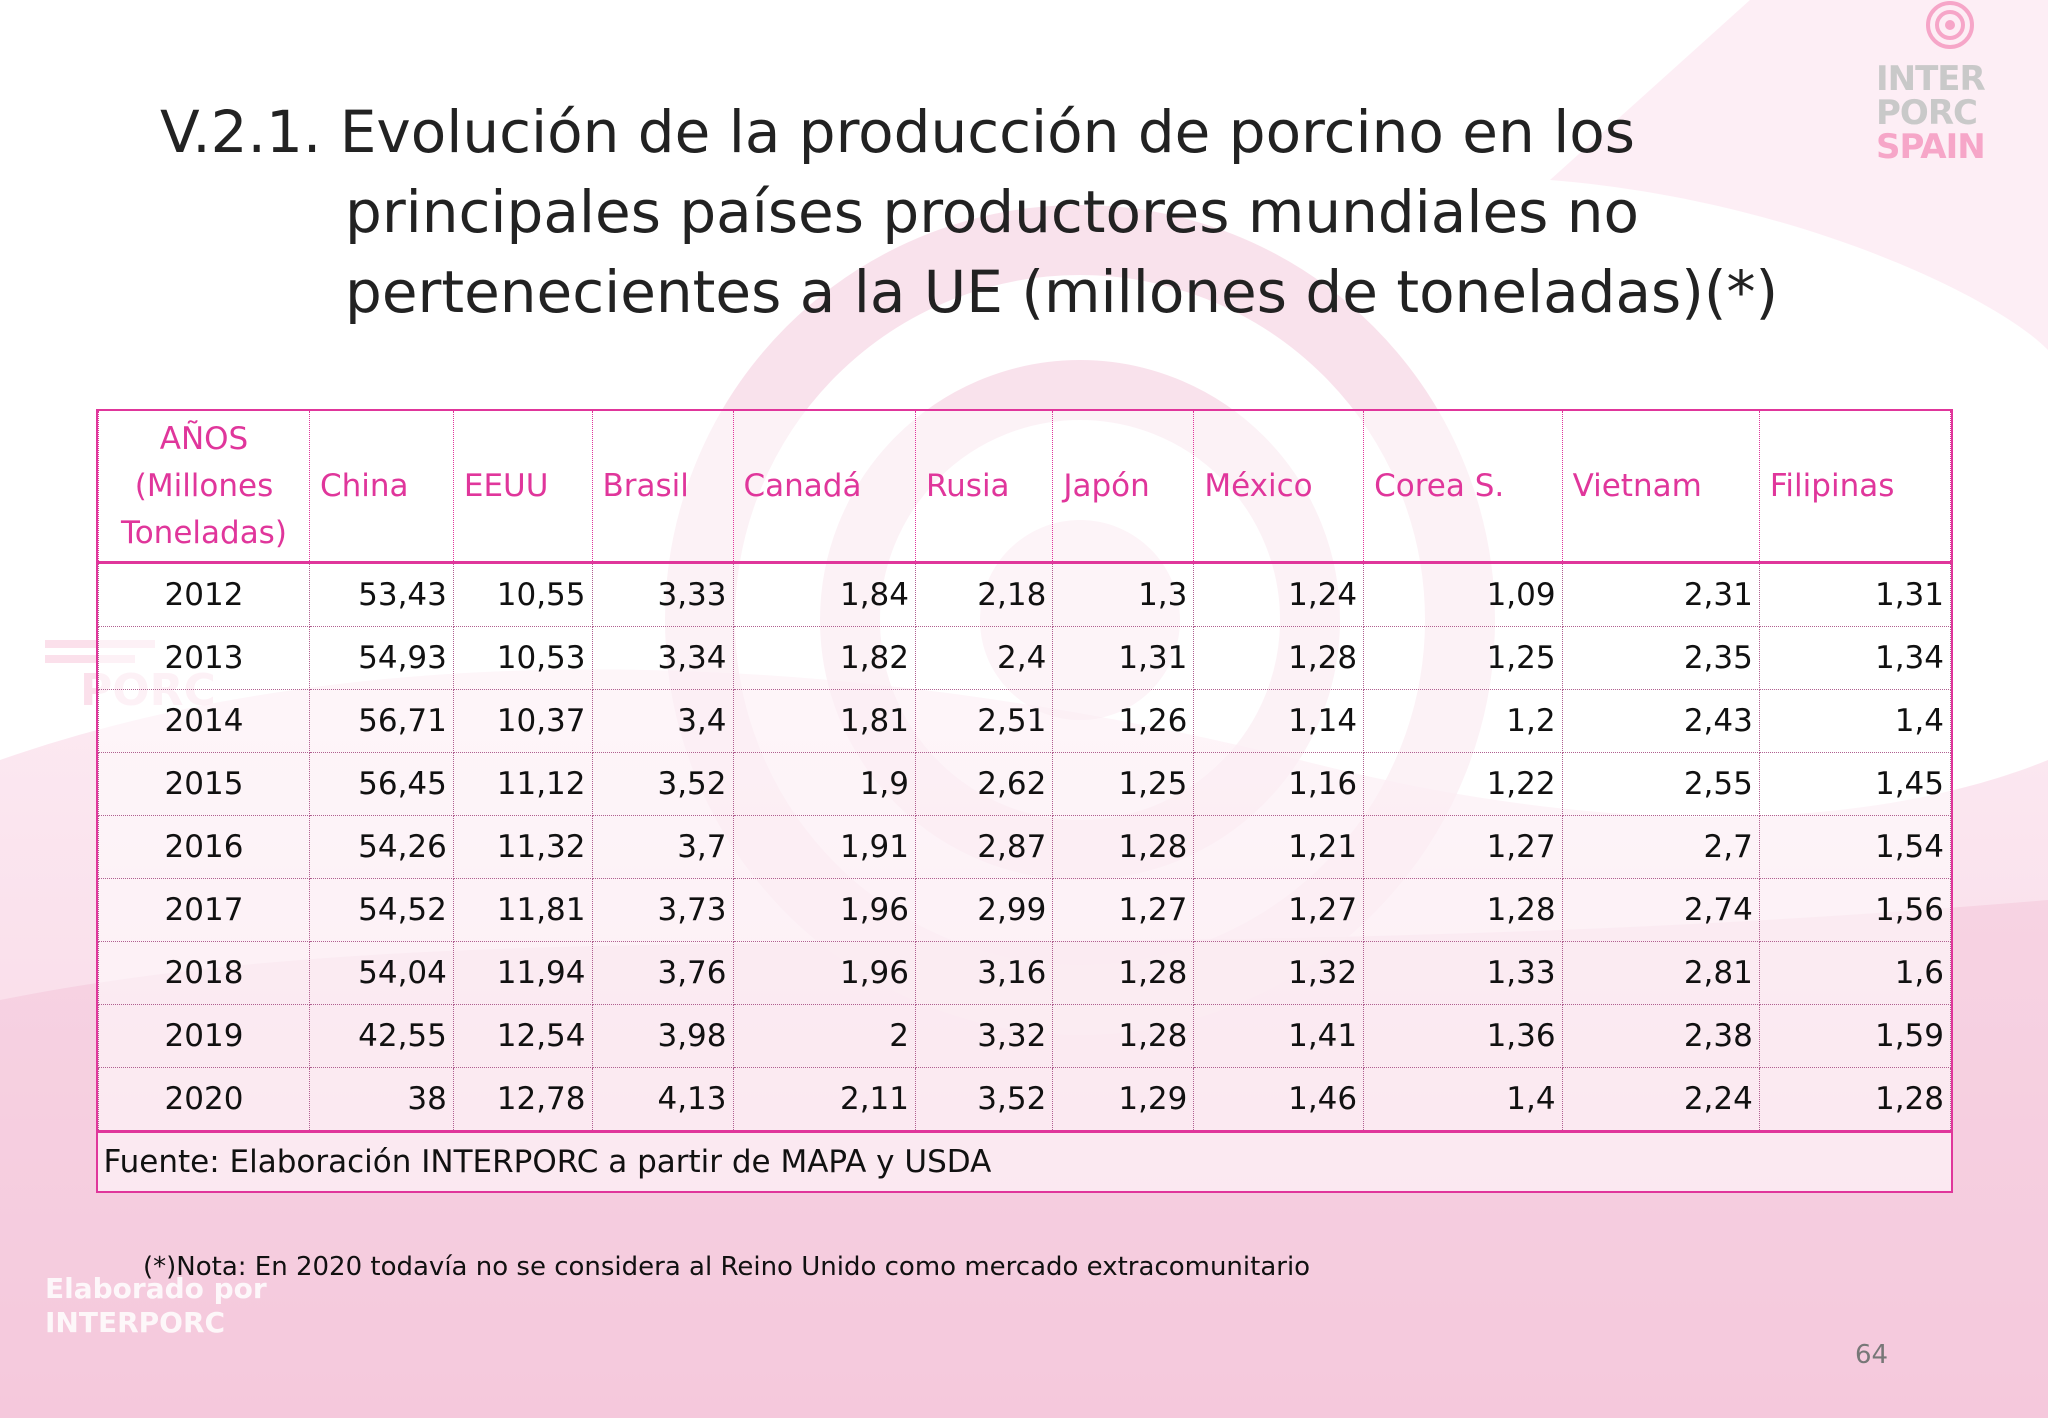  Describe the element at coordinates (1660, 594) in the screenshot. I see `value-cell: 2,31` at that location.